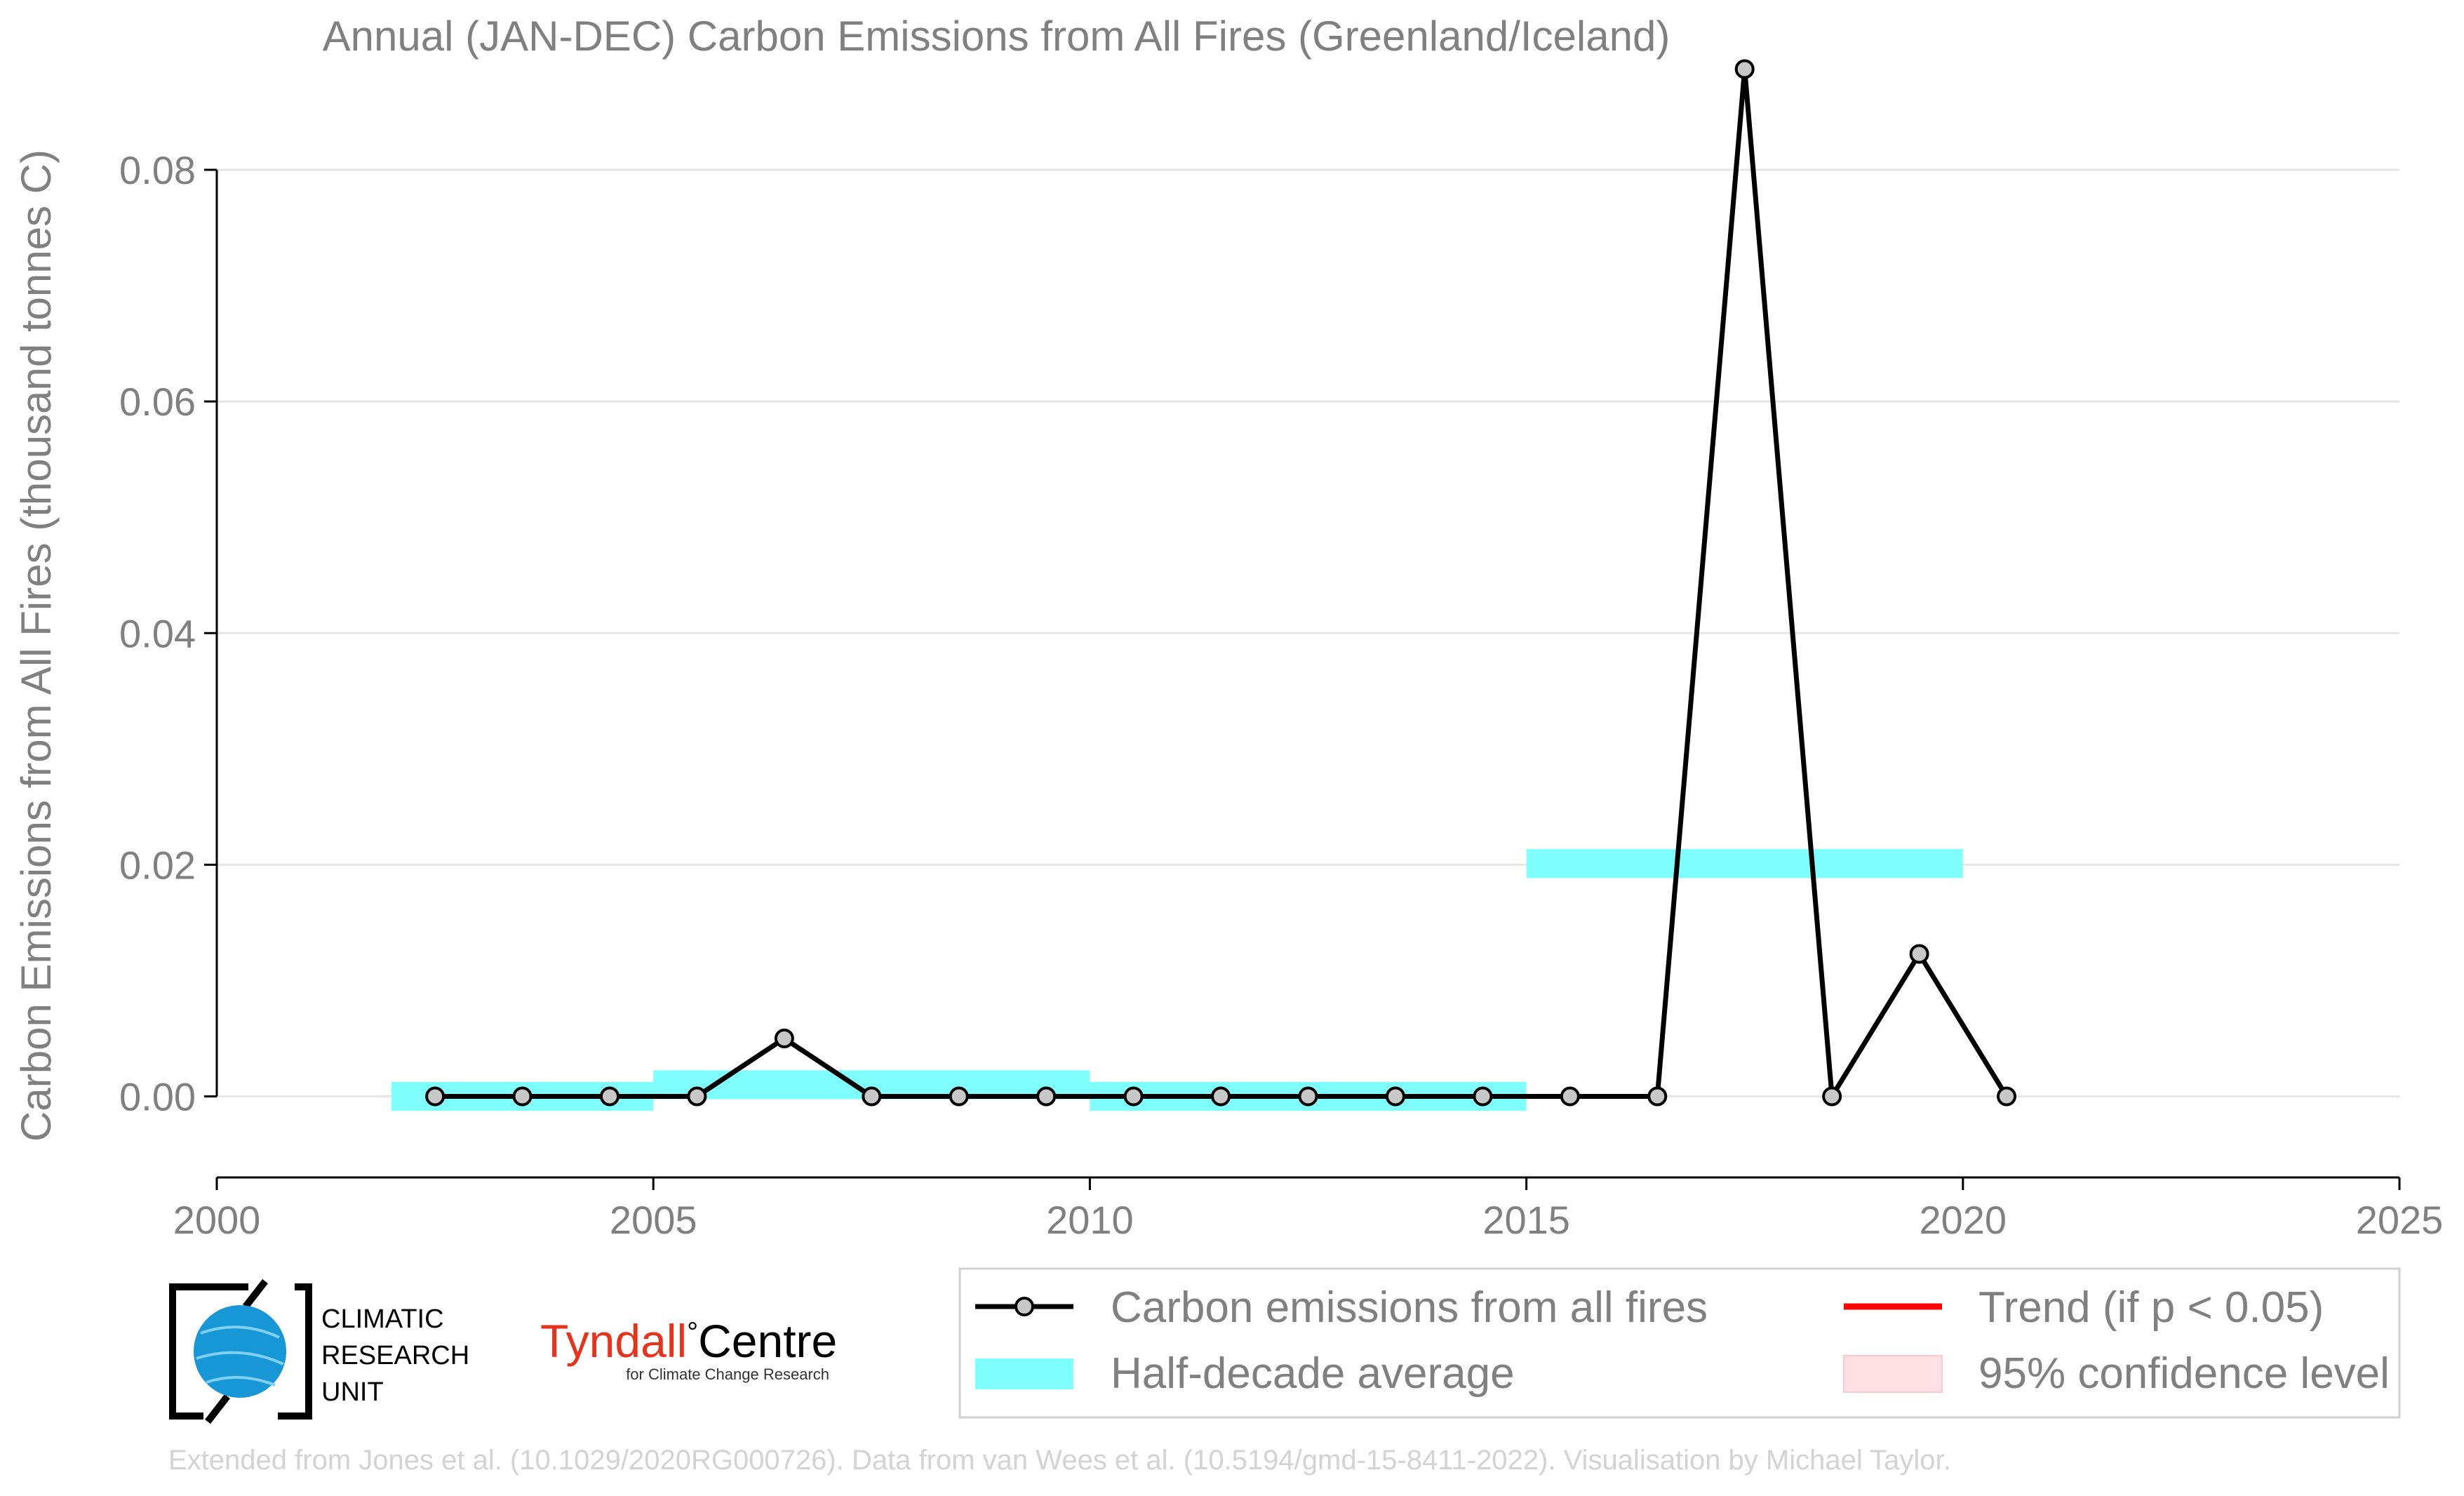 Image resolution: width=2464 pixels, height=1496 pixels. I want to click on legend-confidence-swatch, so click(1893, 1374).